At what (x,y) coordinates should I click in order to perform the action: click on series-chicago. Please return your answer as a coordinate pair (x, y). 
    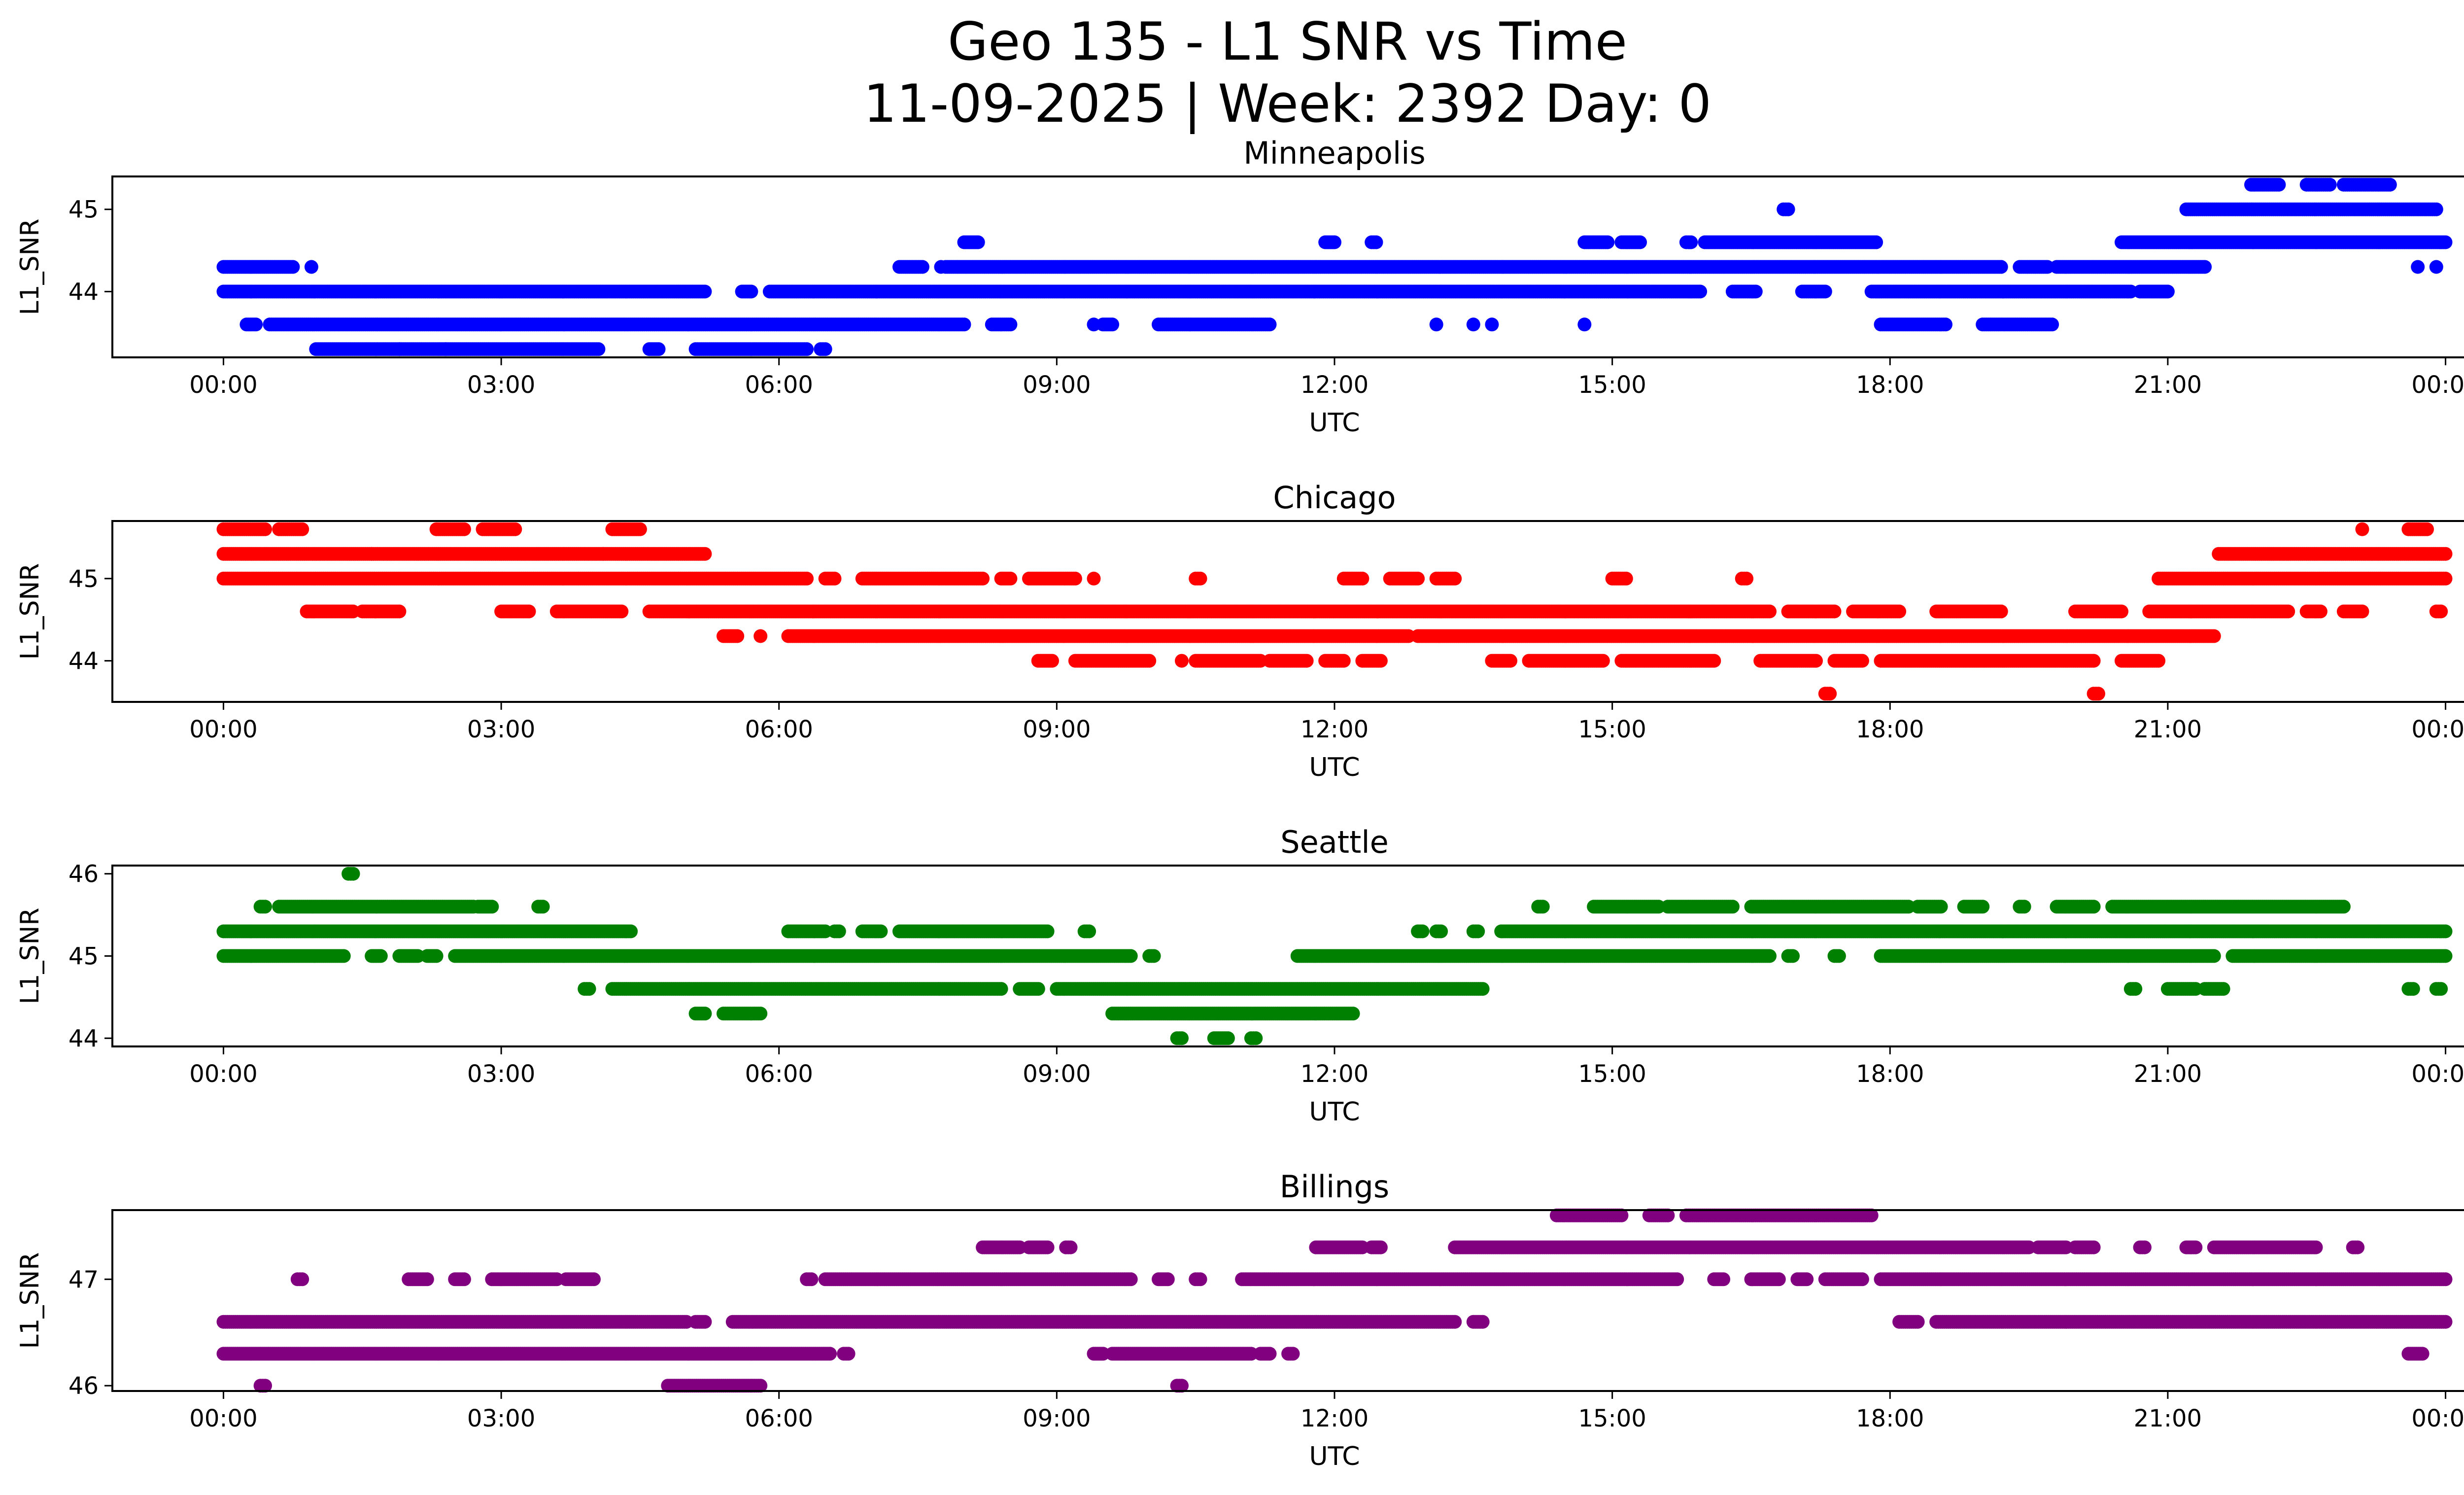
    Looking at the image, I should click on (1334, 611).